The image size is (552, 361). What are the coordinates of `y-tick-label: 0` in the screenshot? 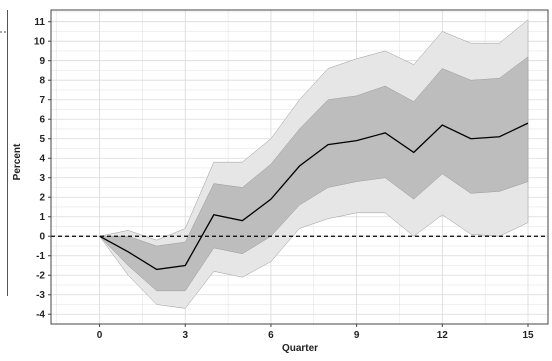 It's located at (42, 237).